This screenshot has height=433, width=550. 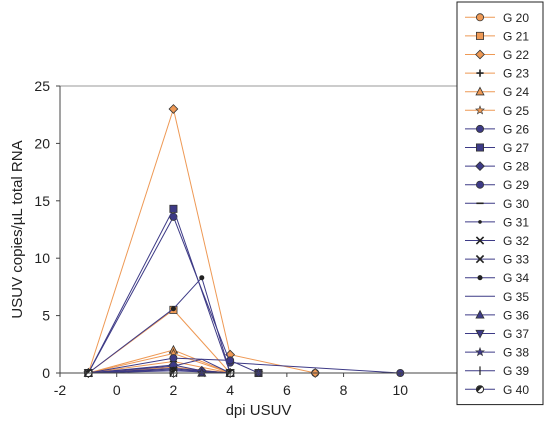 What do you see at coordinates (516, 129) in the screenshot?
I see `legend-label: G 26` at bounding box center [516, 129].